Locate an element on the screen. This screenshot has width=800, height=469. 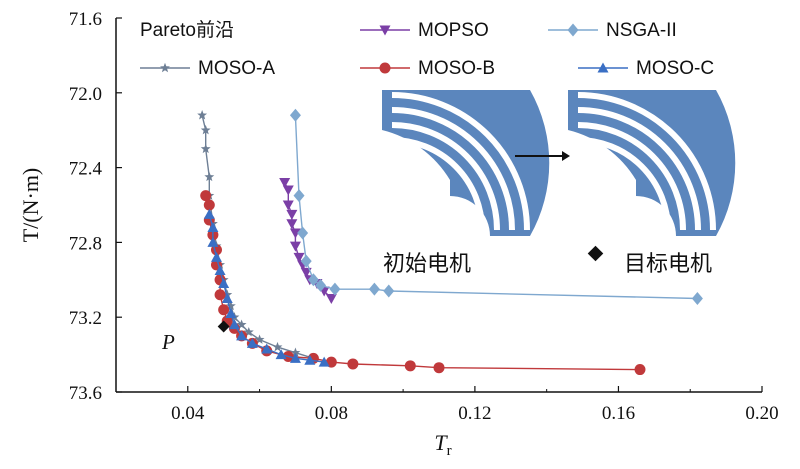
legend-item-mopso: MOPSO is located at coordinates (424, 30).